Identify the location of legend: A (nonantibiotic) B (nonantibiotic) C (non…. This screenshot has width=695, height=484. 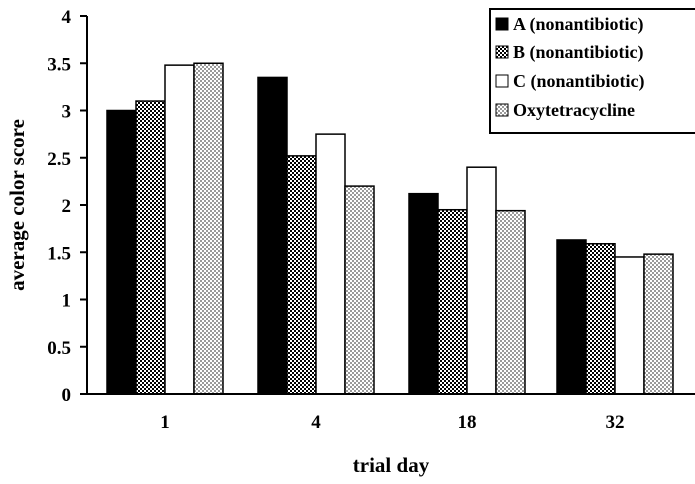
(592, 71).